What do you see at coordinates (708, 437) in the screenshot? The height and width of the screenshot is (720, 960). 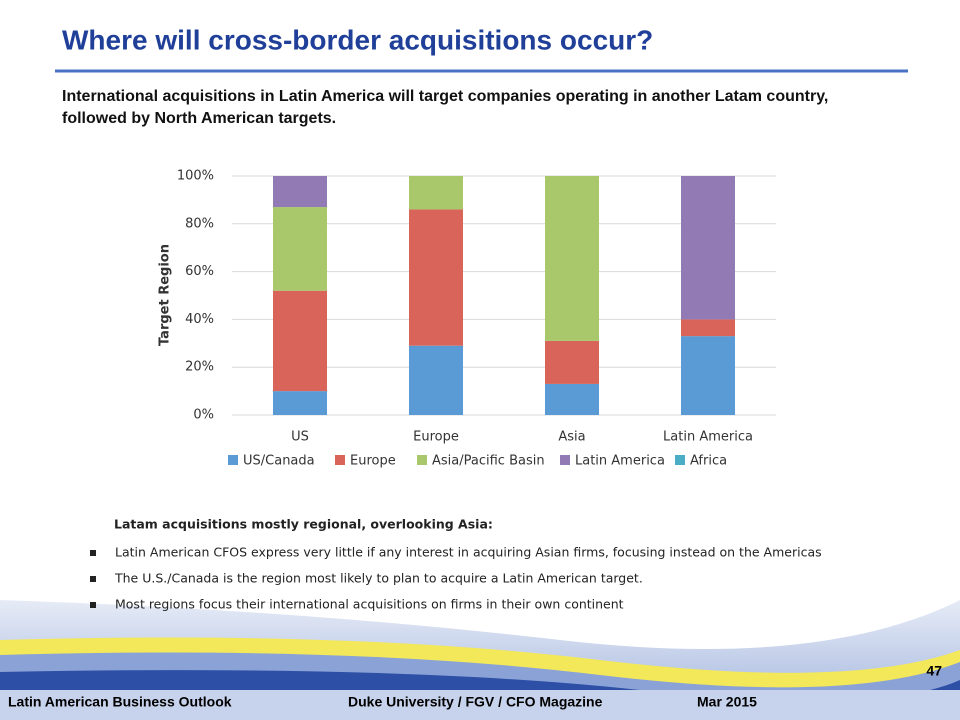 I see `x-tick-label: Latin America` at bounding box center [708, 437].